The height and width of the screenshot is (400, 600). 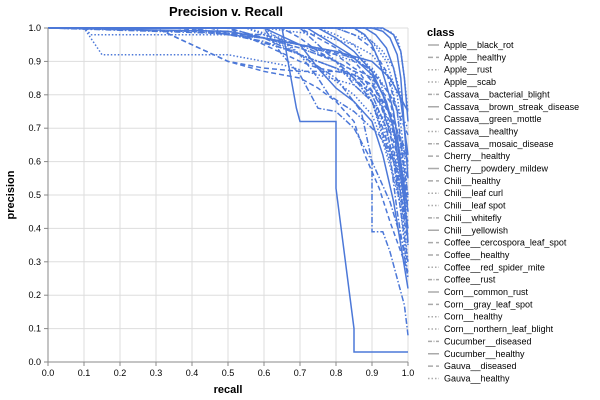 I want to click on legend-label: Corn__common_rust, so click(x=486, y=292).